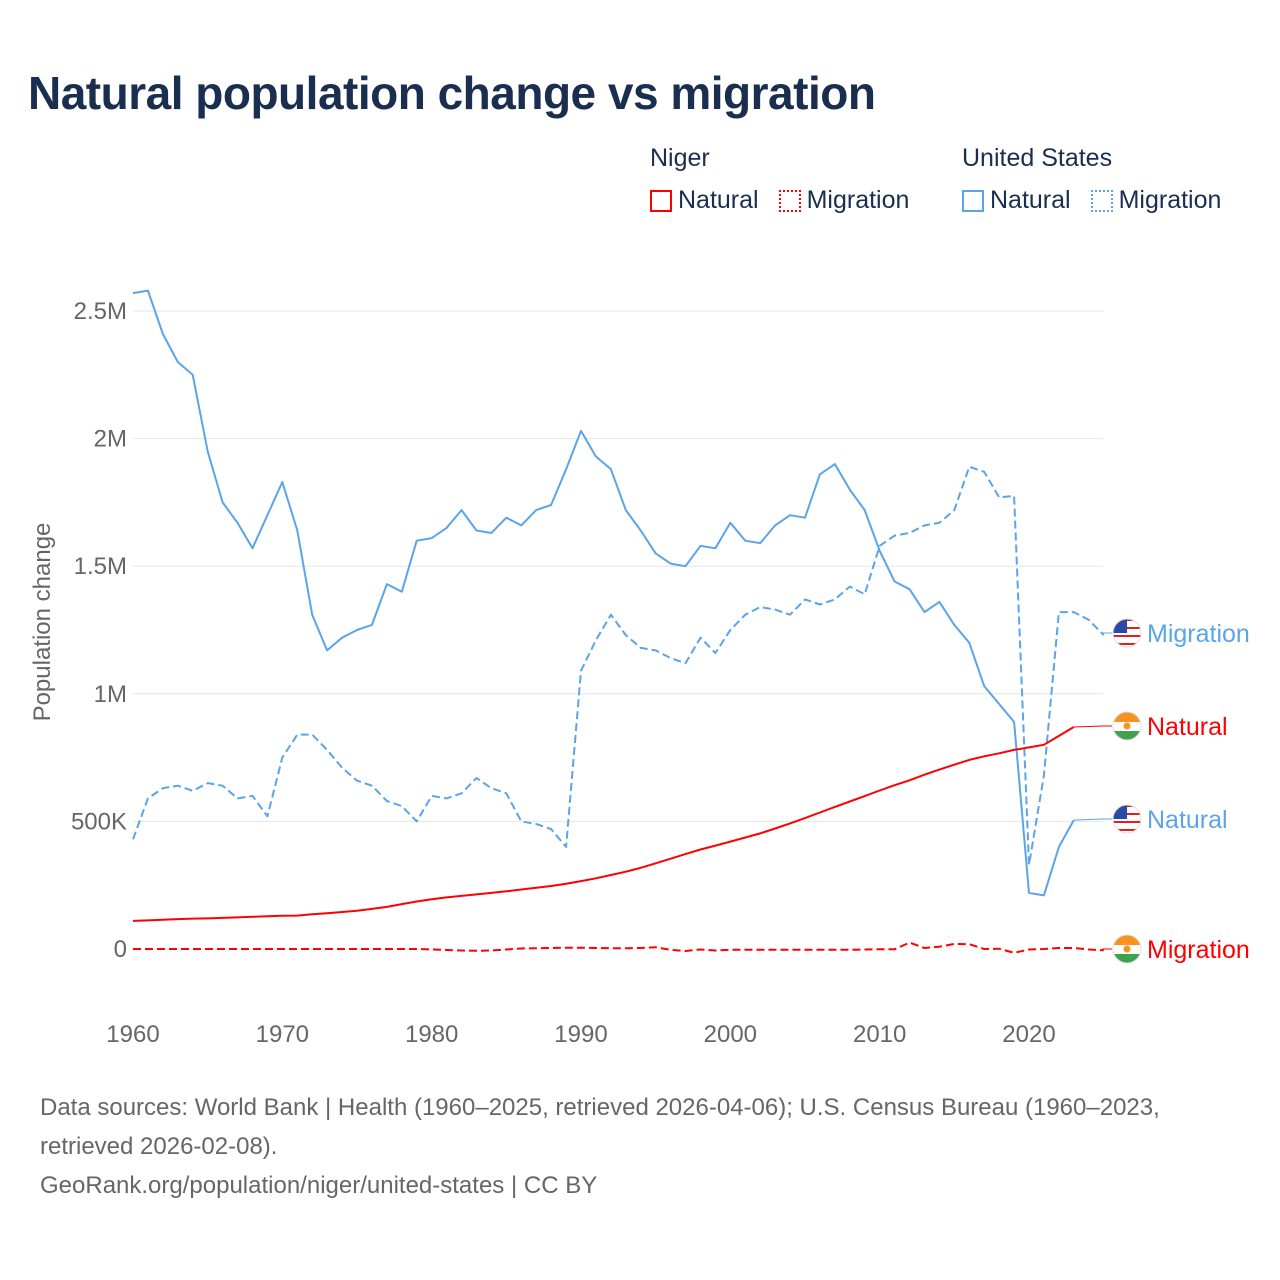  Describe the element at coordinates (680, 158) in the screenshot. I see `legend-group-niger: Niger` at that location.